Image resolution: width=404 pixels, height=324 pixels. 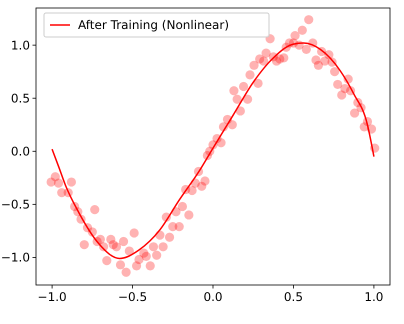 I want to click on x-tick-label: −0.5, so click(x=133, y=297).